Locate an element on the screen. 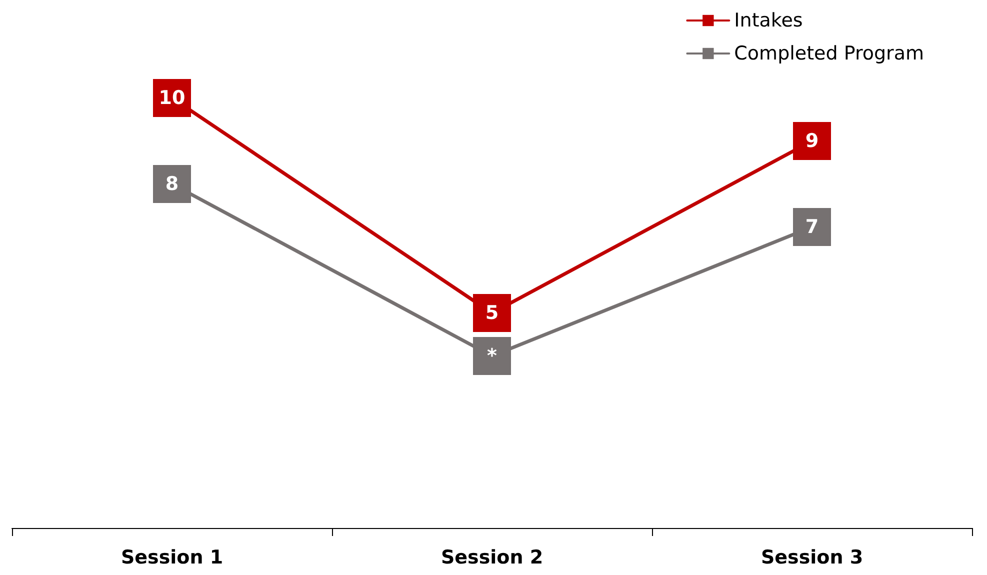 This screenshot has height=575, width=987. data-label: 8 is located at coordinates (172, 184).